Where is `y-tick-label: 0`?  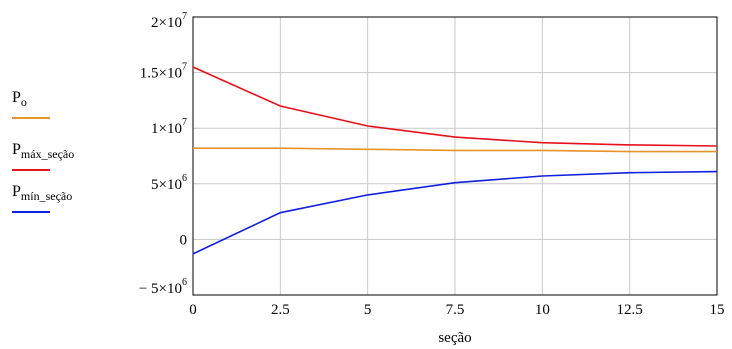 y-tick-label: 0 is located at coordinates (184, 240).